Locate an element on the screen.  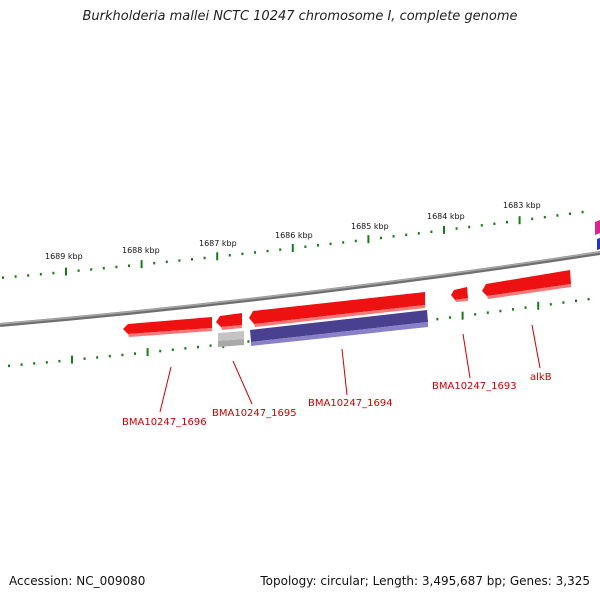
gene-label-BMA10247-1693: BMA10247_1693 is located at coordinates (474, 386).